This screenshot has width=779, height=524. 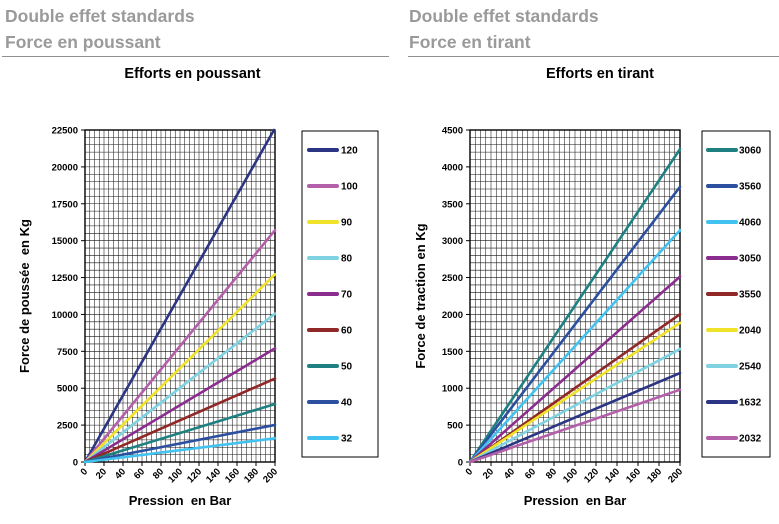 What do you see at coordinates (750, 259) in the screenshot?
I see `legend-label: 3050` at bounding box center [750, 259].